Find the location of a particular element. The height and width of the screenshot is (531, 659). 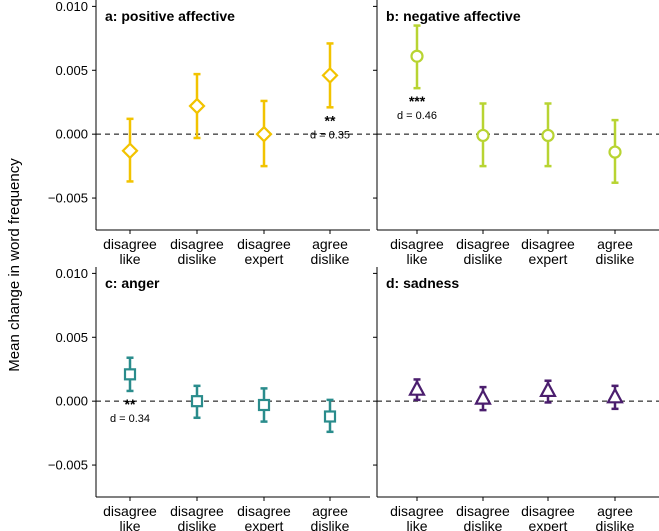

significance-stars: *** is located at coordinates (417, 101).